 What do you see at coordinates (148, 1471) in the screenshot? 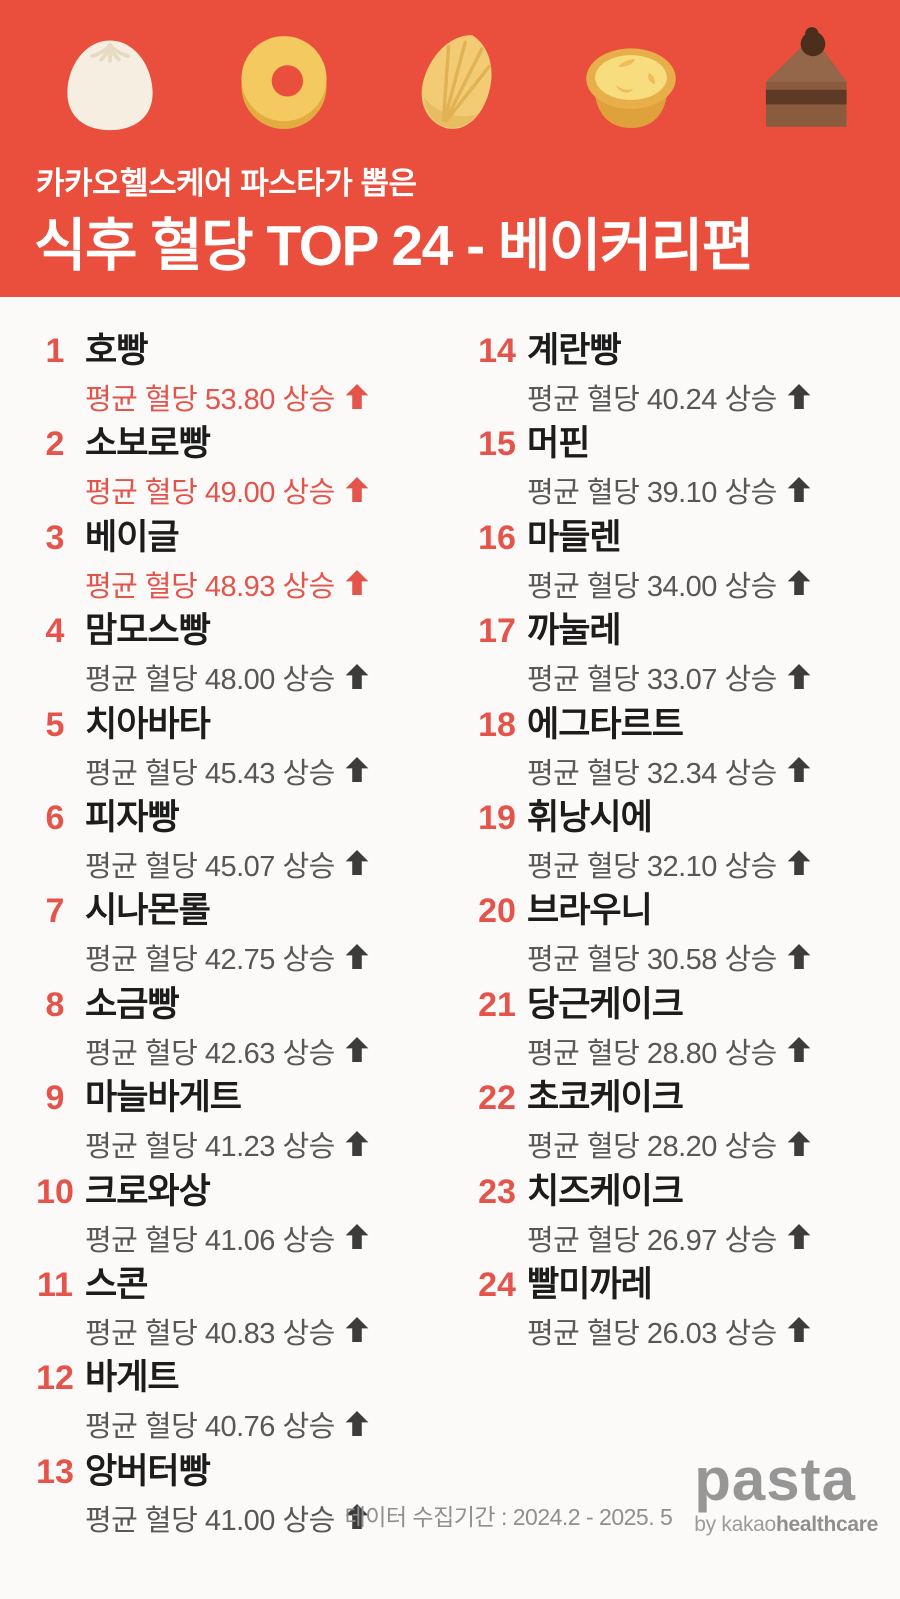
I see `item-name: 앙버터빵` at bounding box center [148, 1471].